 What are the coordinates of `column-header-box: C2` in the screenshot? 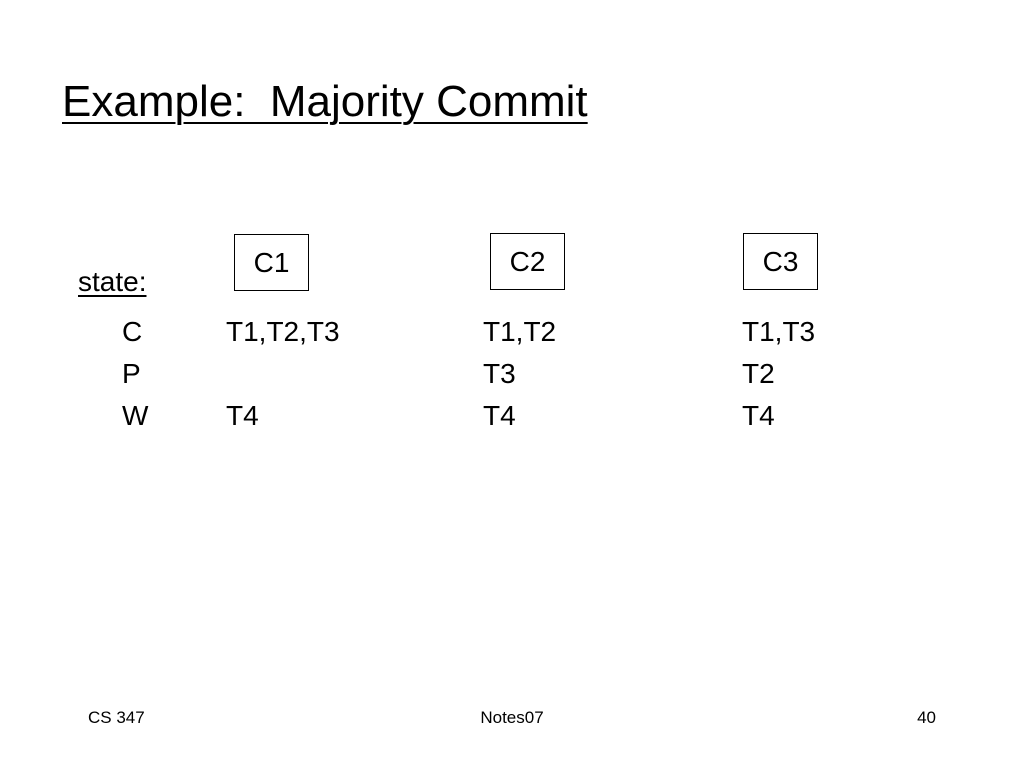 It's located at (527, 261).